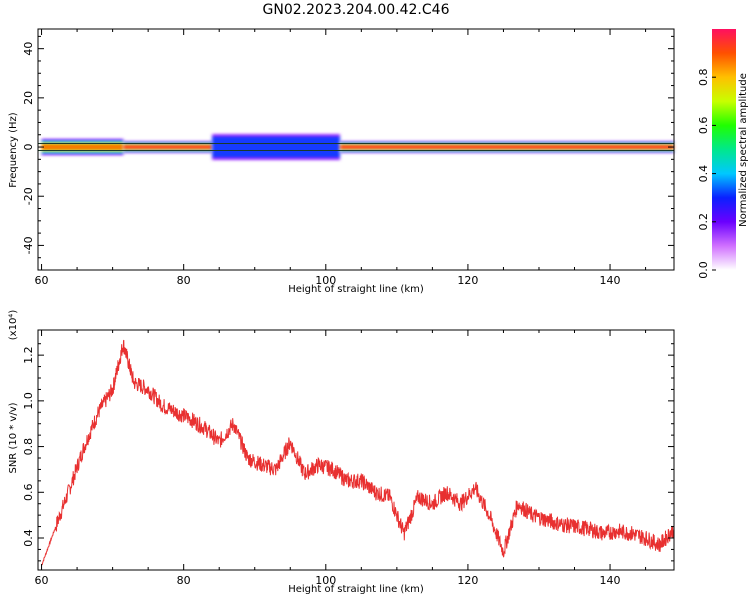  I want to click on snr-ylabel: SNR (10 * v/v), so click(13, 437).